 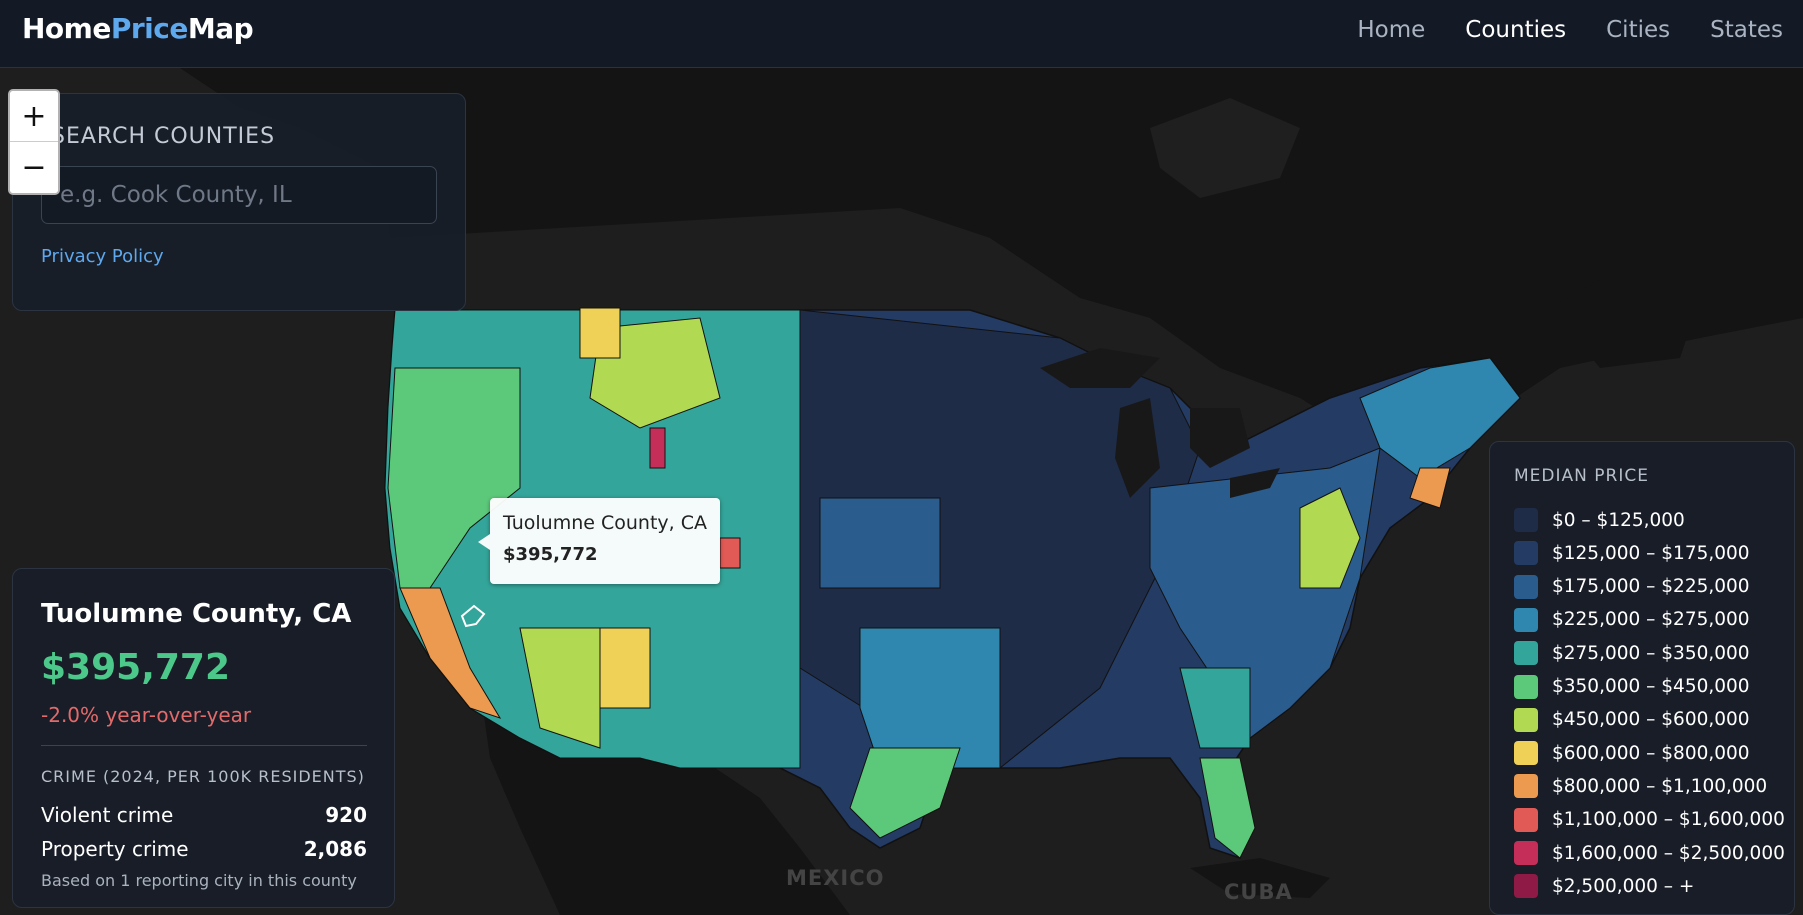 I want to click on cuba-label: CUBA, so click(x=1258, y=892).